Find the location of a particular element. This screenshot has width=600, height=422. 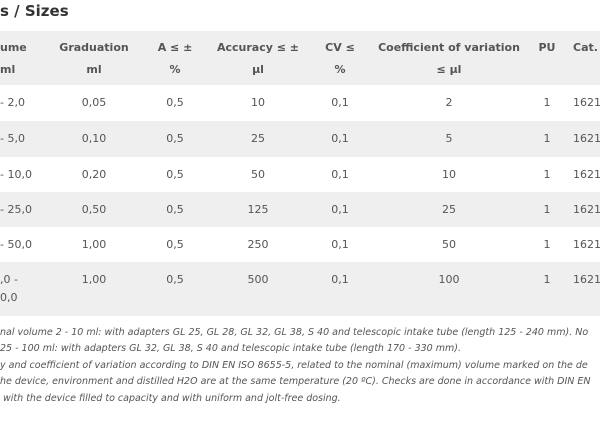

table-cell: 0,20 is located at coordinates (94, 174).